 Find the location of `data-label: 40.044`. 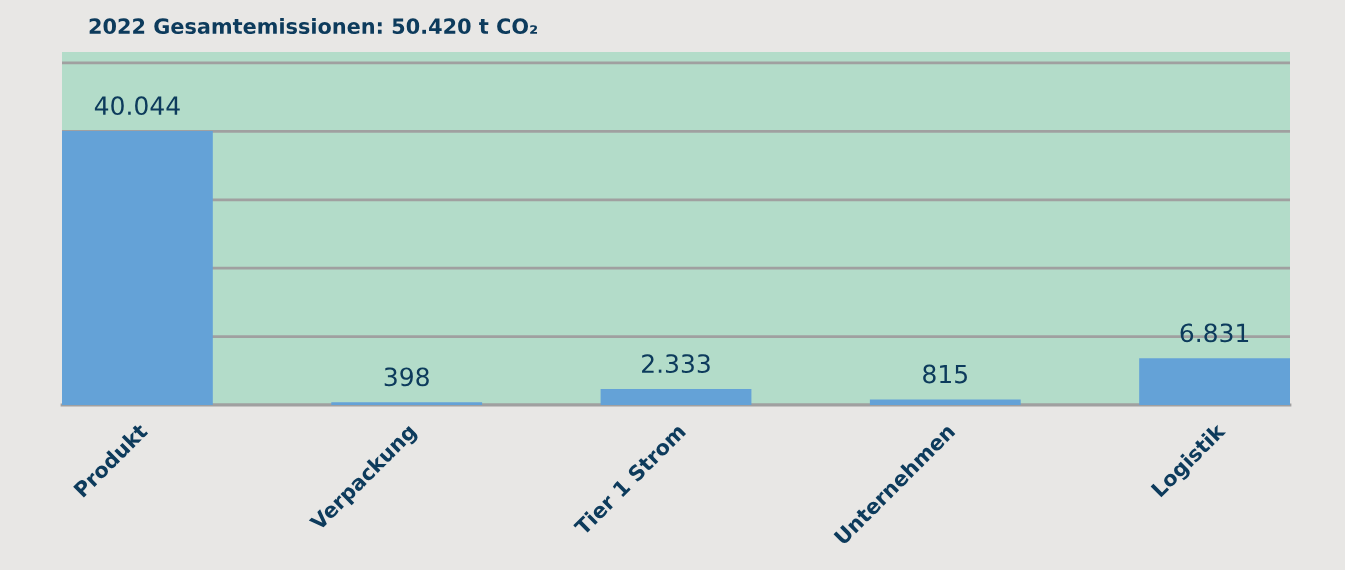

data-label: 40.044 is located at coordinates (137, 106).